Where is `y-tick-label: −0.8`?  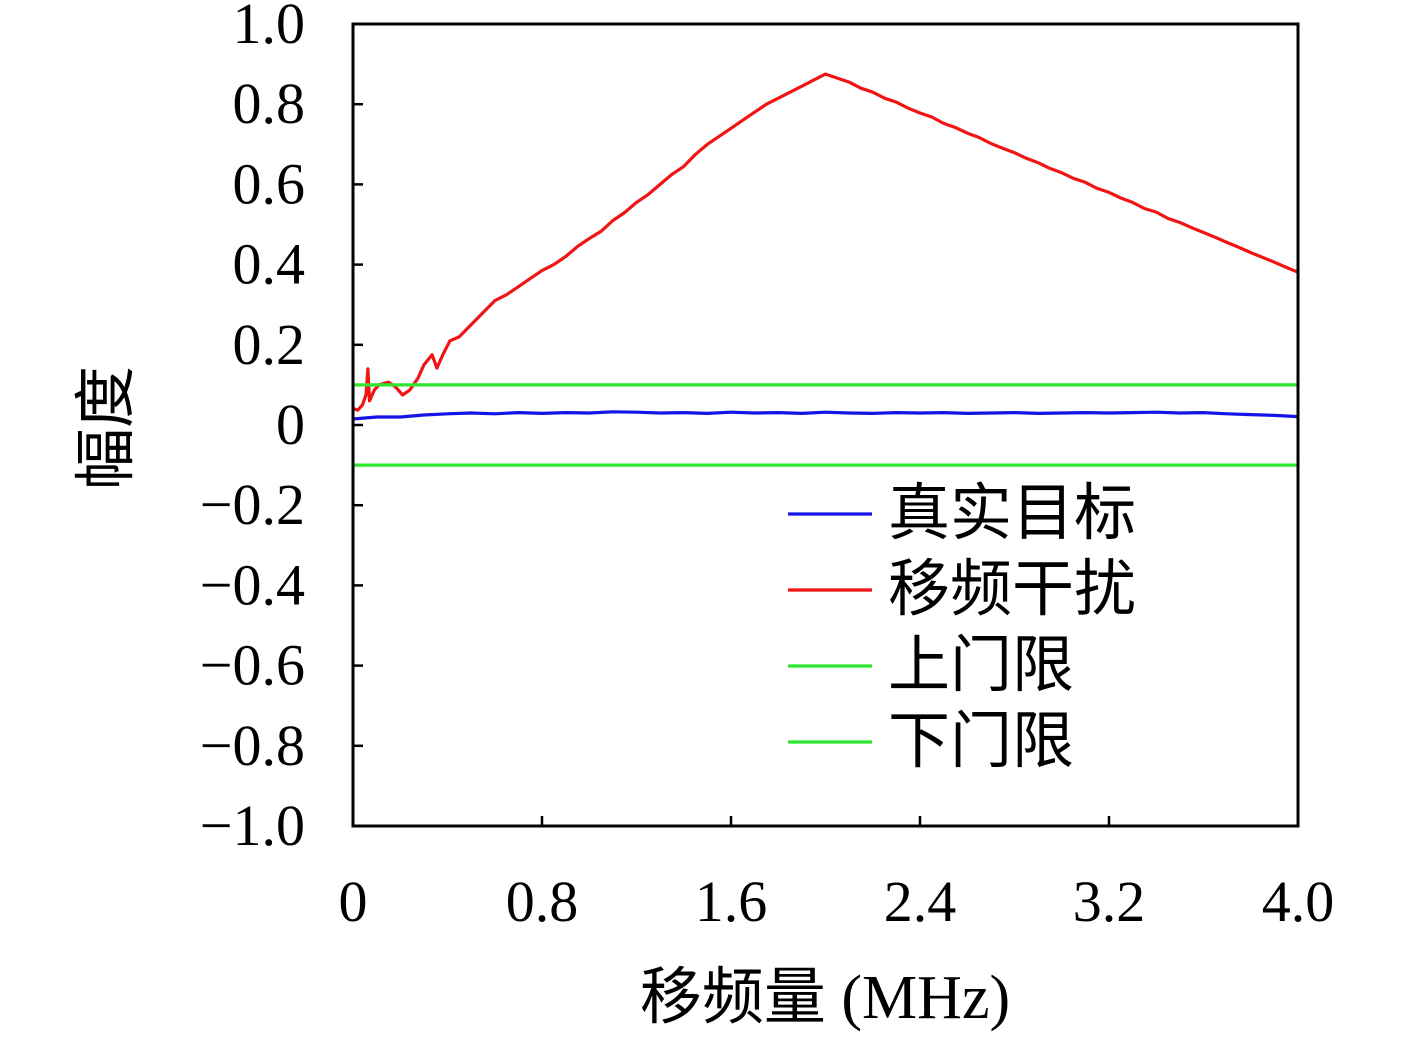 y-tick-label: −0.8 is located at coordinates (252, 745).